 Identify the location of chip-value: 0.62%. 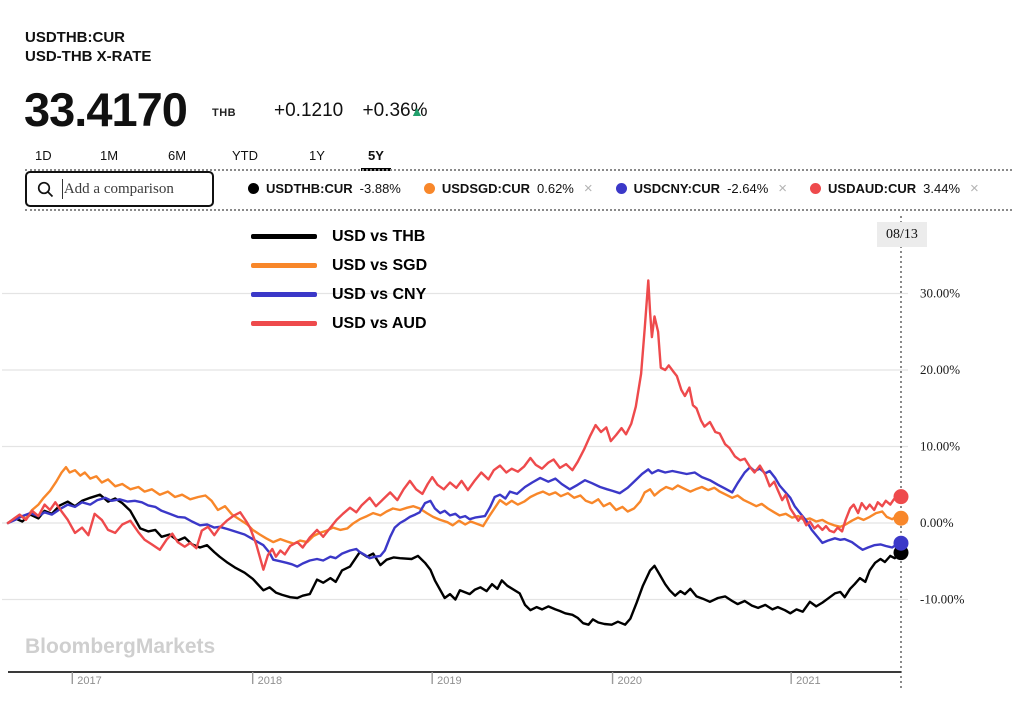
(555, 188).